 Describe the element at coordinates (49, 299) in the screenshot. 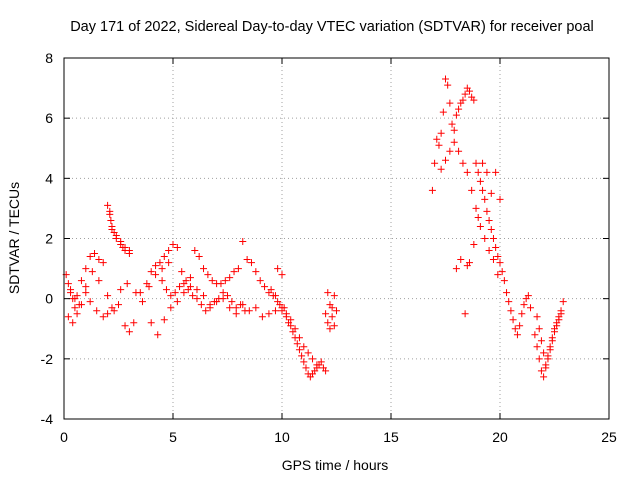

I see `y-tick-label: 0` at that location.